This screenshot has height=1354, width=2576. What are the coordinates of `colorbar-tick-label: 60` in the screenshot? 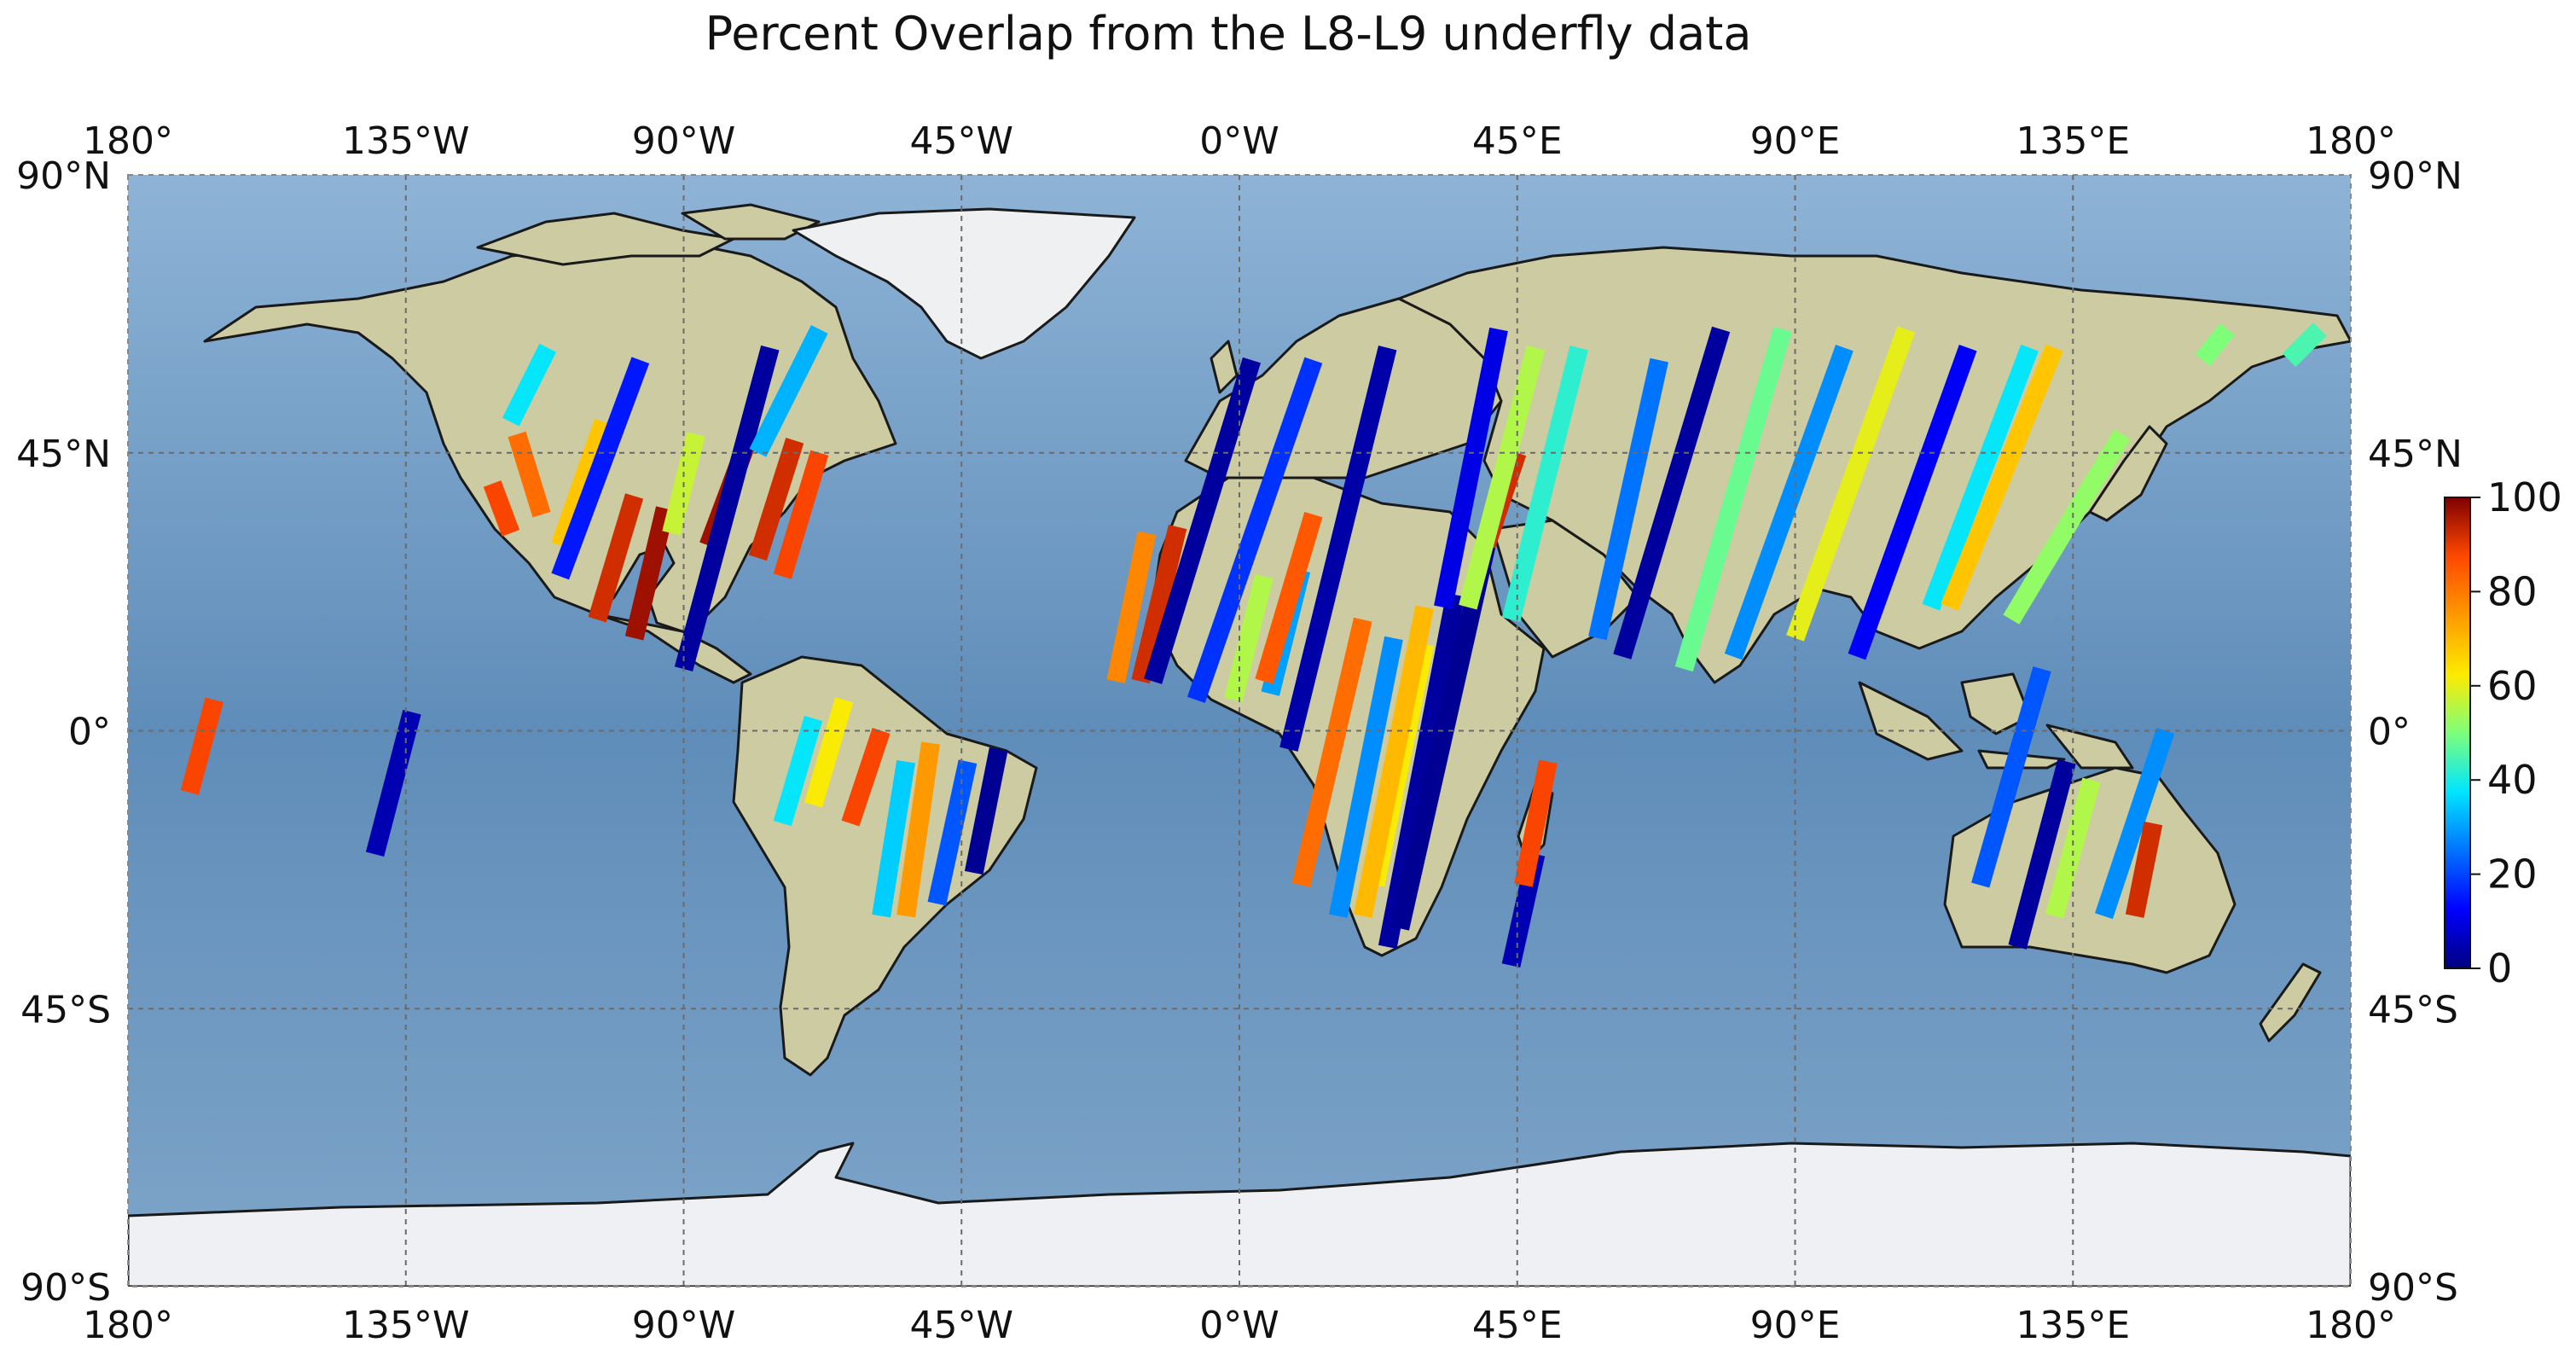 It's located at (2512, 686).